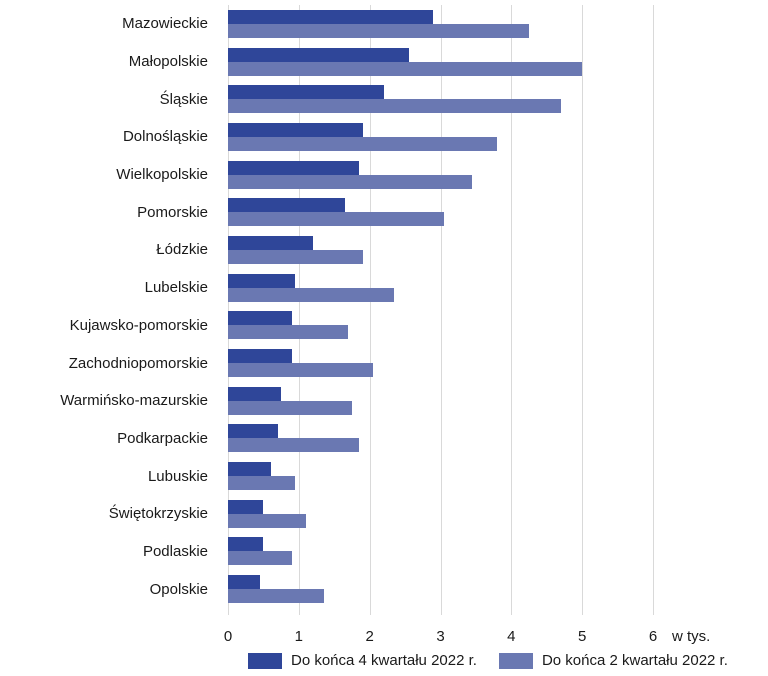 Image resolution: width=768 pixels, height=676 pixels. Describe the element at coordinates (162, 438) in the screenshot. I see `category-label: Podkarpackie` at that location.